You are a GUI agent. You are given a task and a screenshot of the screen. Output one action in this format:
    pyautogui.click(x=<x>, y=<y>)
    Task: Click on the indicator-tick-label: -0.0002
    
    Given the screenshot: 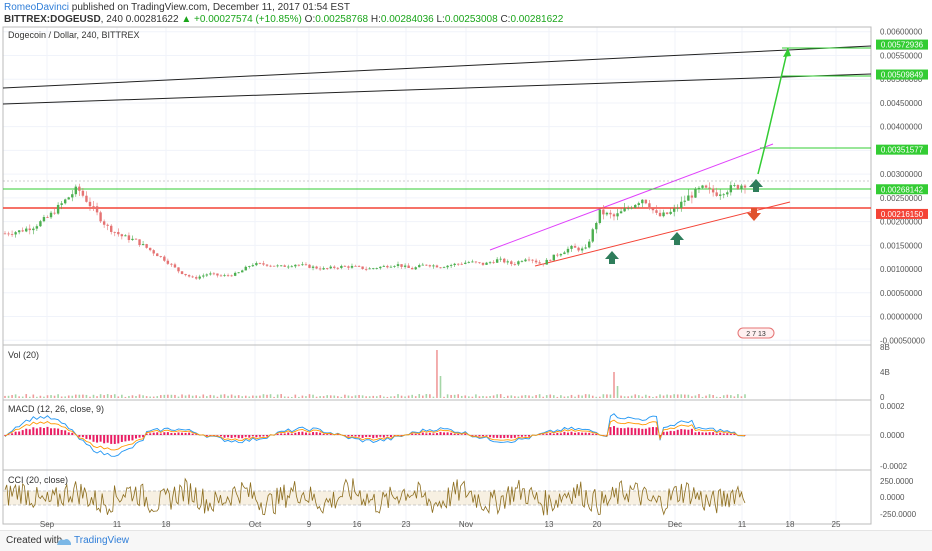 What is the action you would take?
    pyautogui.click(x=894, y=466)
    